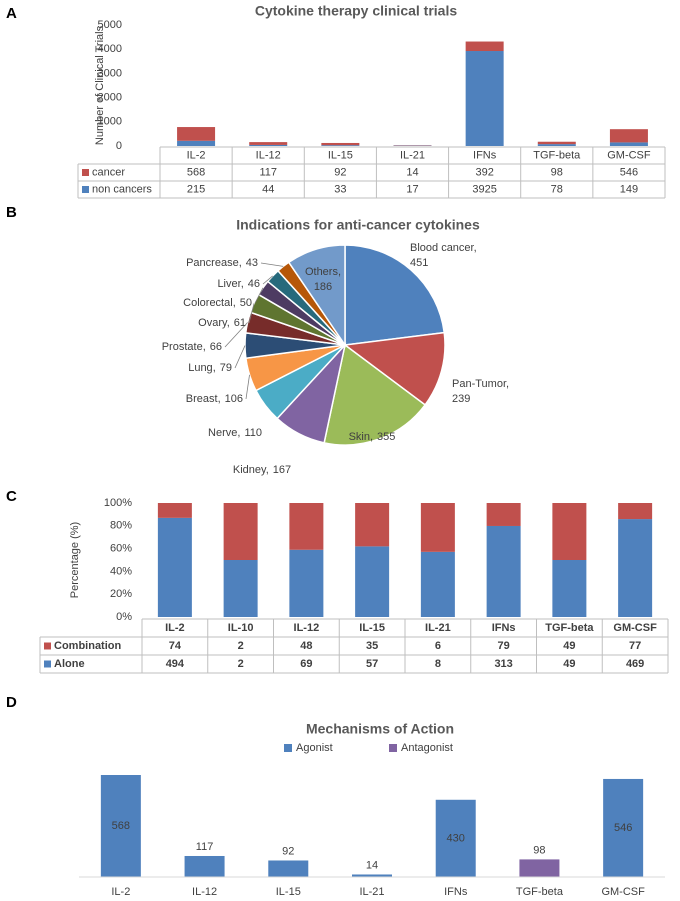  Describe the element at coordinates (196, 189) in the screenshot. I see `table-value: 215` at that location.